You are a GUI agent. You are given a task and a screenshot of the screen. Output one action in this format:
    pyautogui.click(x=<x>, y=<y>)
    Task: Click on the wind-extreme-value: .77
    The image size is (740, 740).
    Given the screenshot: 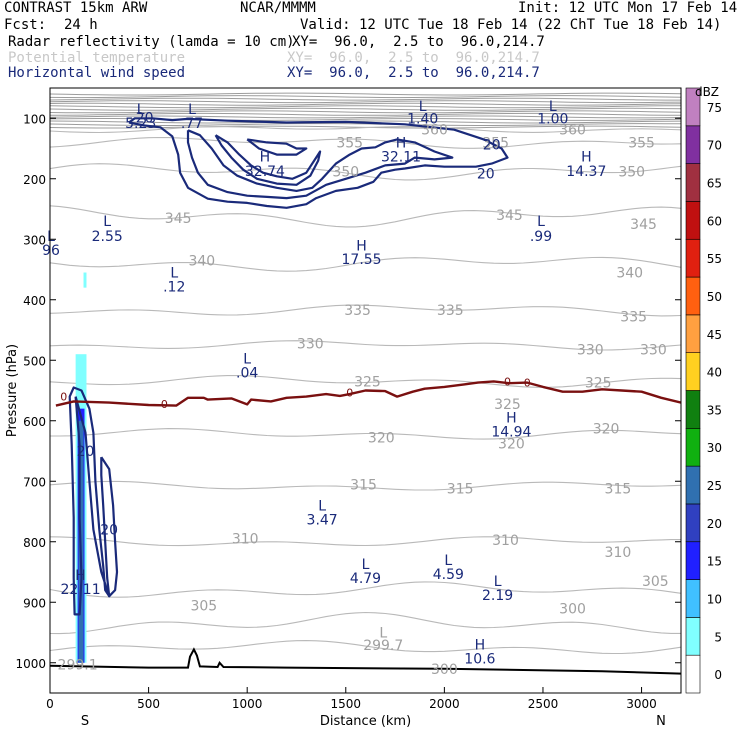 What is the action you would take?
    pyautogui.click(x=192, y=124)
    